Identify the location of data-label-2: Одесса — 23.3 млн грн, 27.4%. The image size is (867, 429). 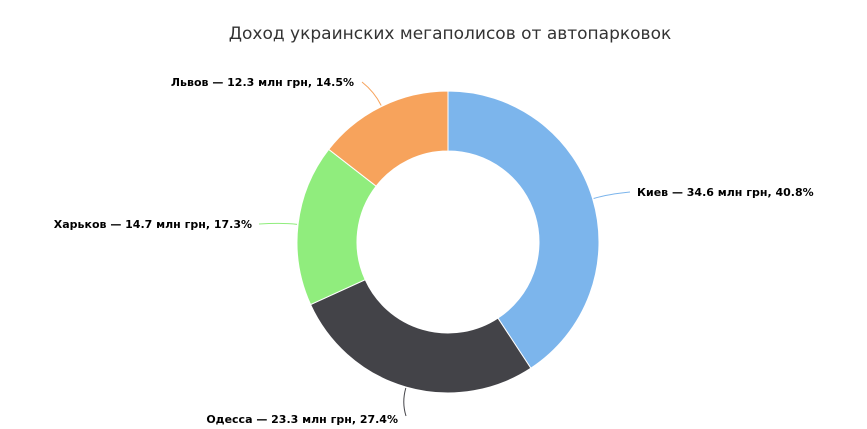
(302, 419).